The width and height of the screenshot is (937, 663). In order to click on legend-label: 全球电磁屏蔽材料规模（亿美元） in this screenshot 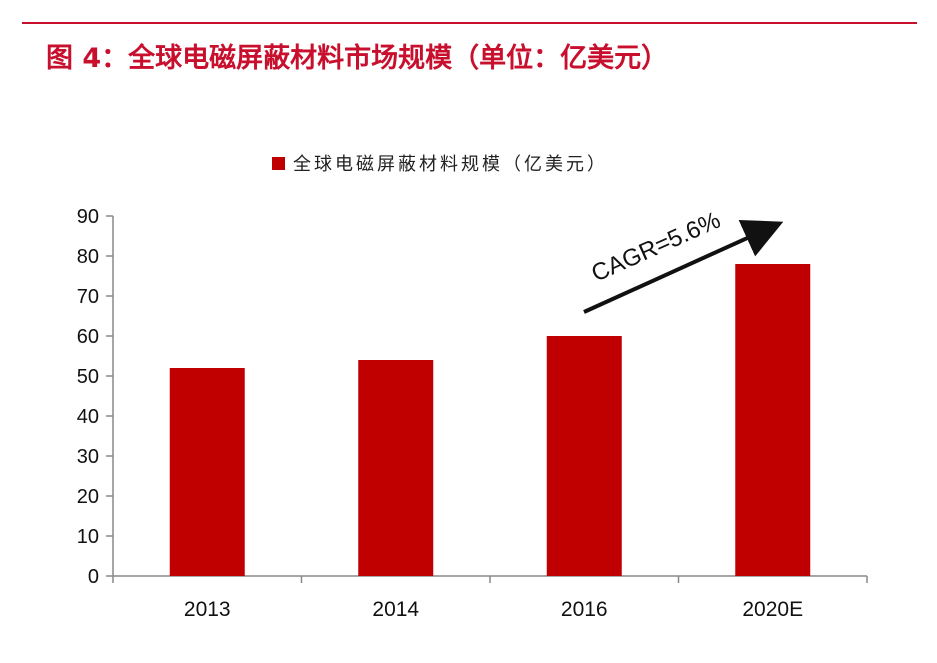, I will do `click(450, 164)`.